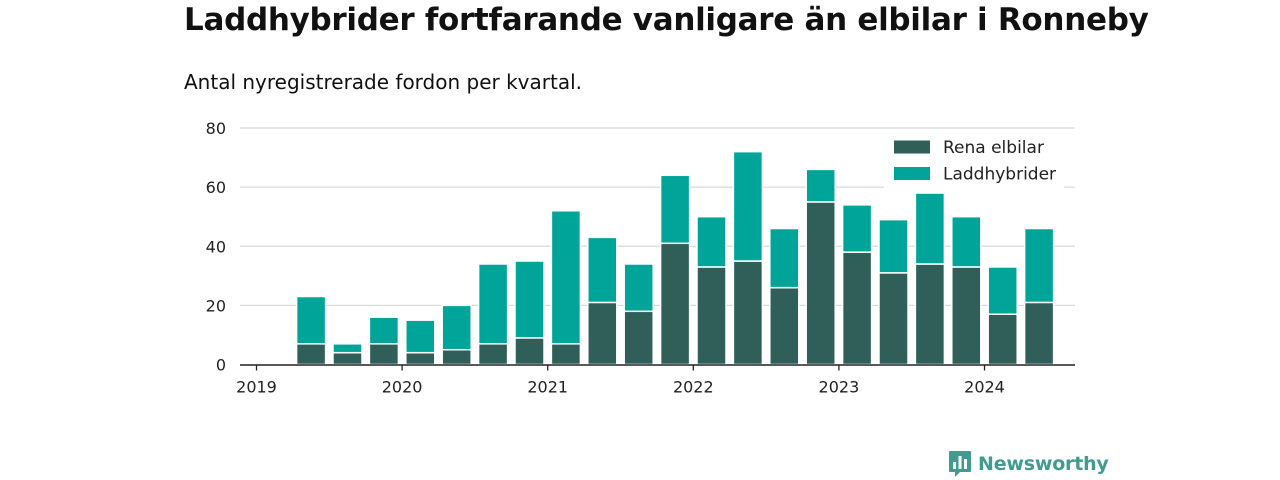 This screenshot has height=480, width=1280. I want to click on x-tick-label: 2019, so click(256, 387).